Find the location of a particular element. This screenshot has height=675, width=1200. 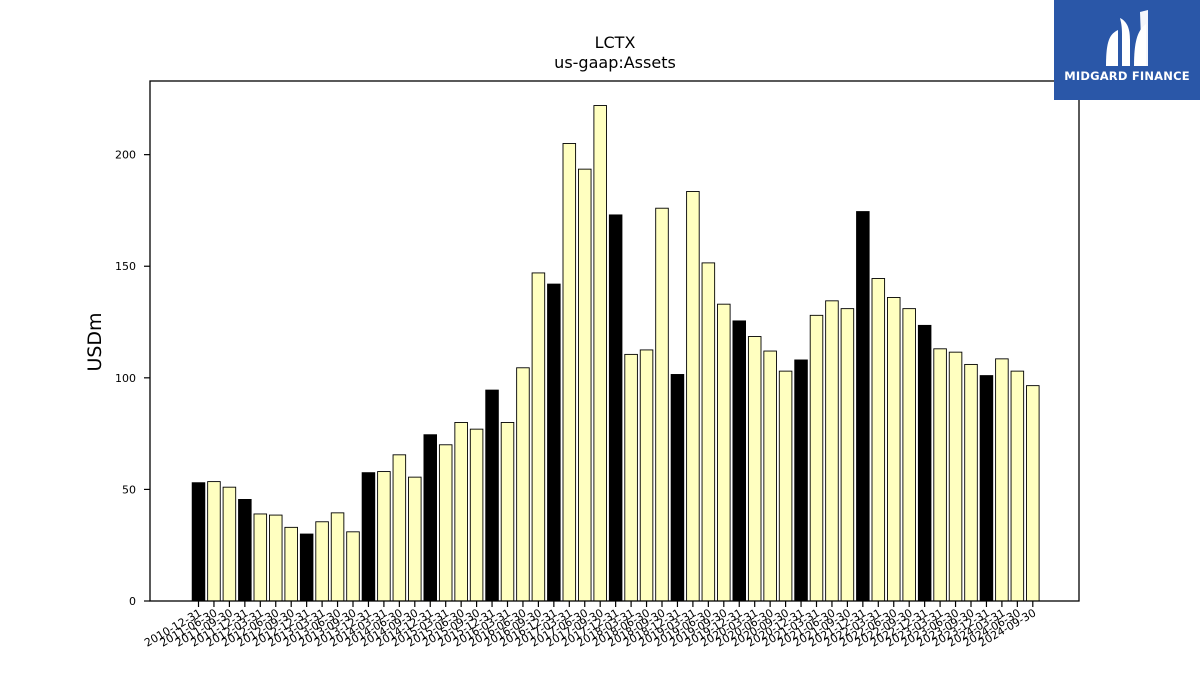

y-tick-label-150: 150 is located at coordinates (125, 266).